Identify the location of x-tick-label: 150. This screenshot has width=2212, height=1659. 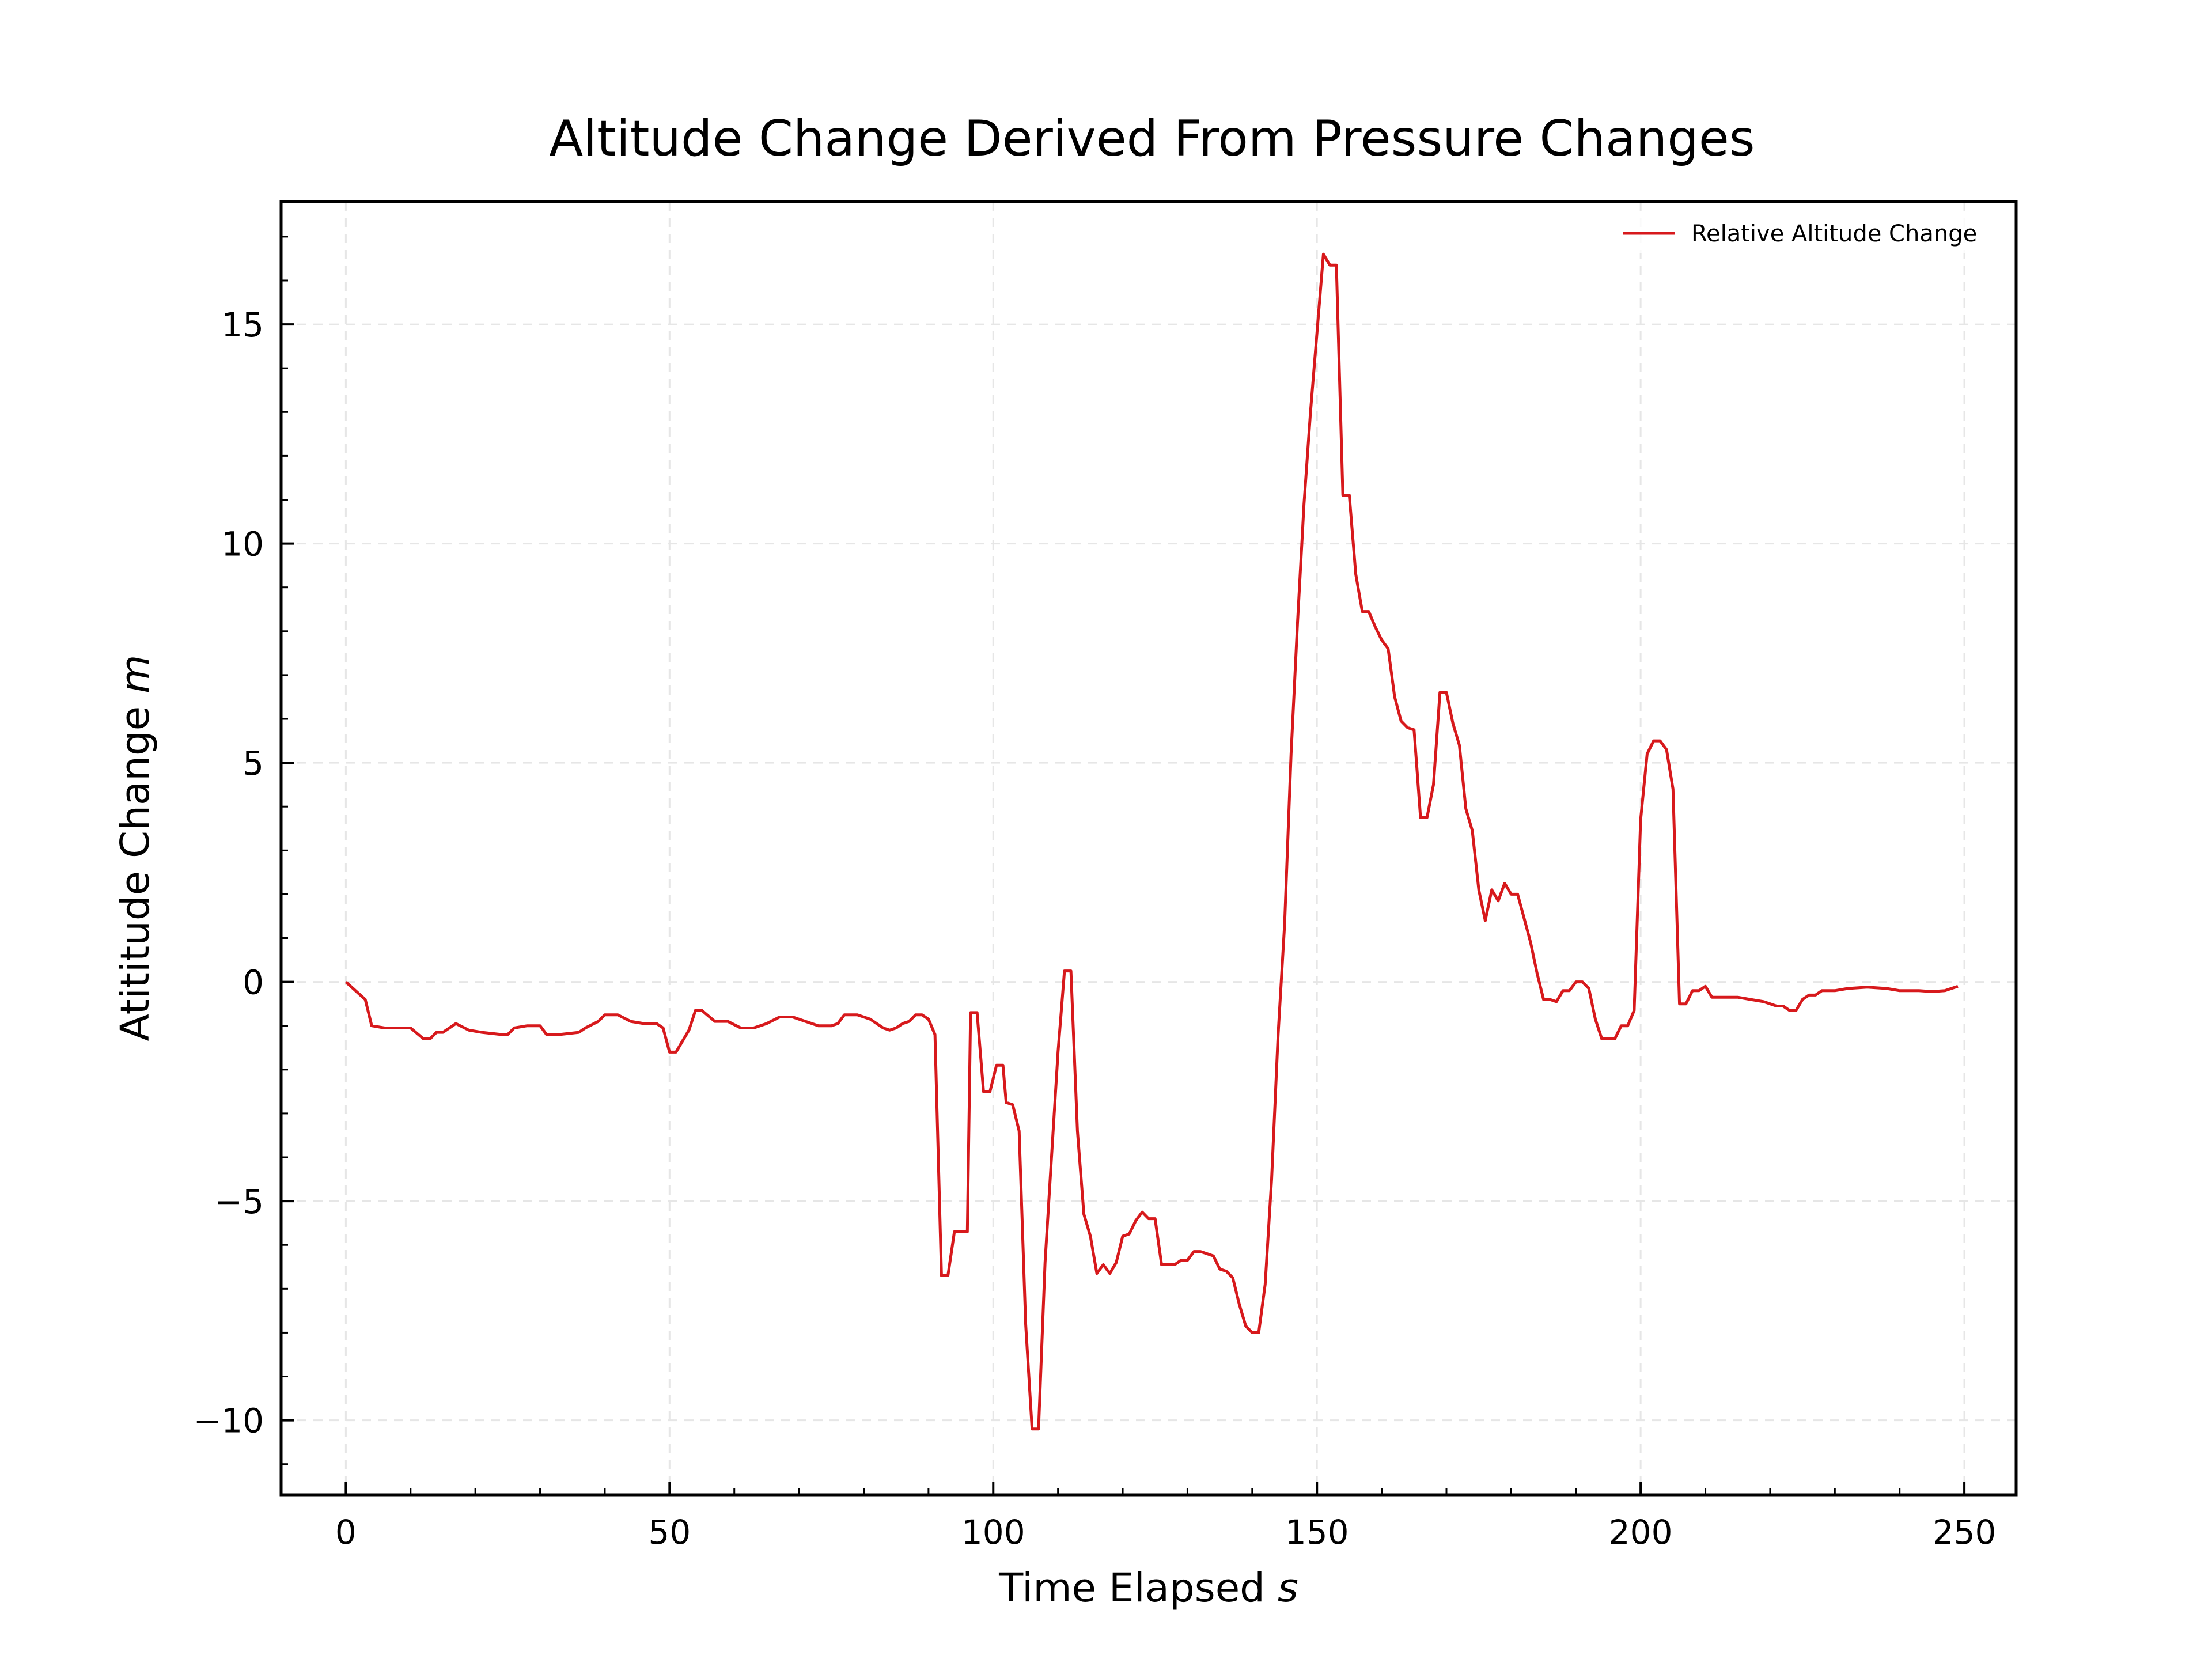
(1317, 1532).